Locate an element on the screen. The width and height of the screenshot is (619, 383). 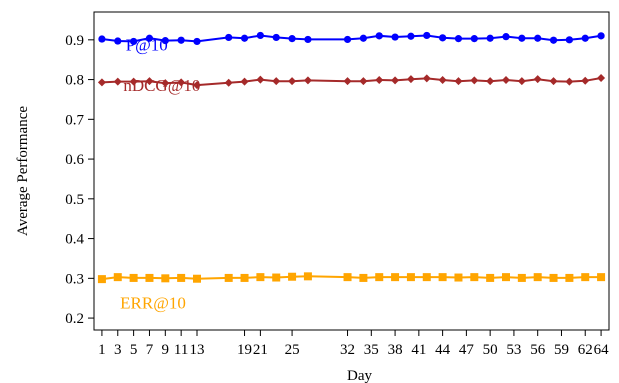
x-tick-label: 19 is located at coordinates (244, 350).